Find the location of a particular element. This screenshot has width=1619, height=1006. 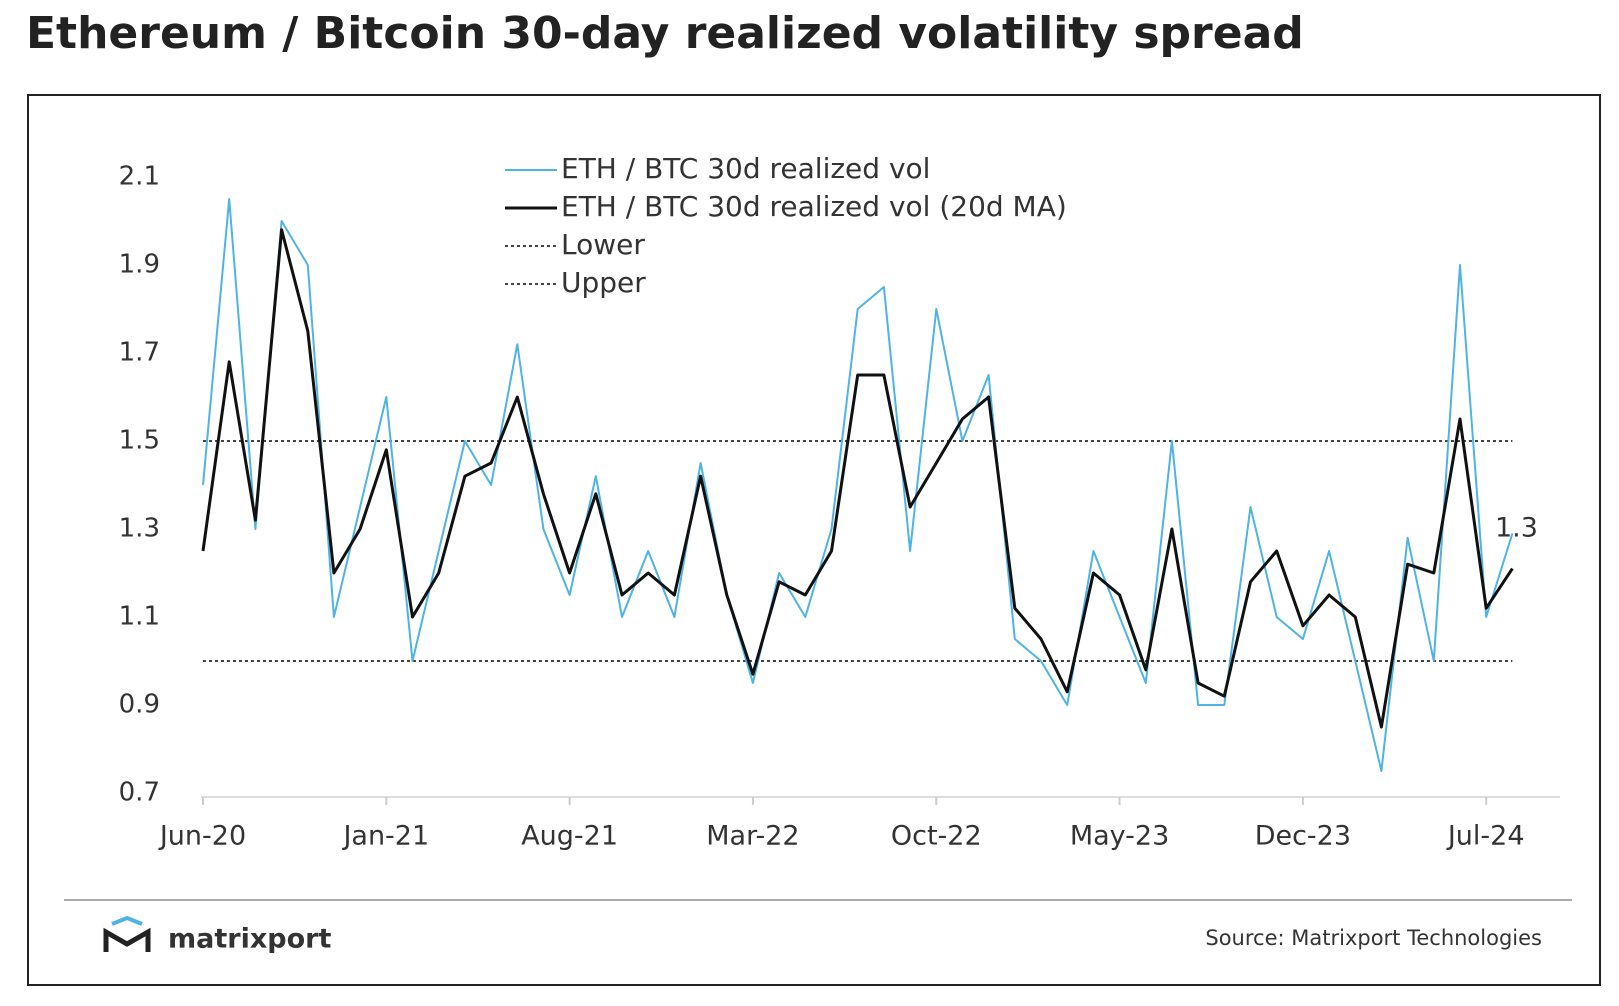

x-tick-label: Jun-20 is located at coordinates (202, 836).